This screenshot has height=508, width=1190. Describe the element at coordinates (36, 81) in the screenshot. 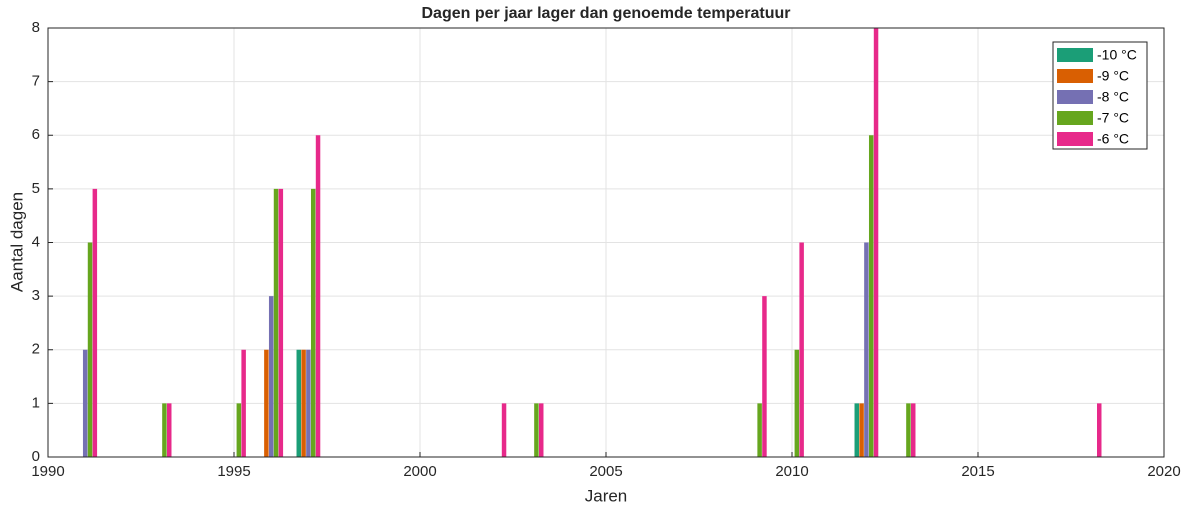

I see `y-tick-label: 7` at that location.